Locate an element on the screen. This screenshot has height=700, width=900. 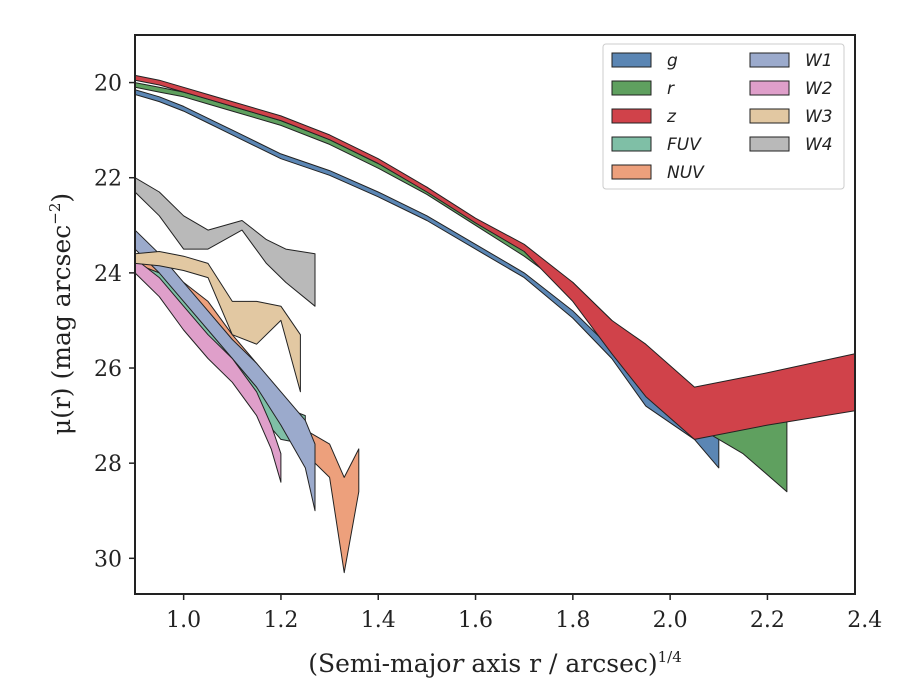
x-tick-label: 2.0 is located at coordinates (670, 620).